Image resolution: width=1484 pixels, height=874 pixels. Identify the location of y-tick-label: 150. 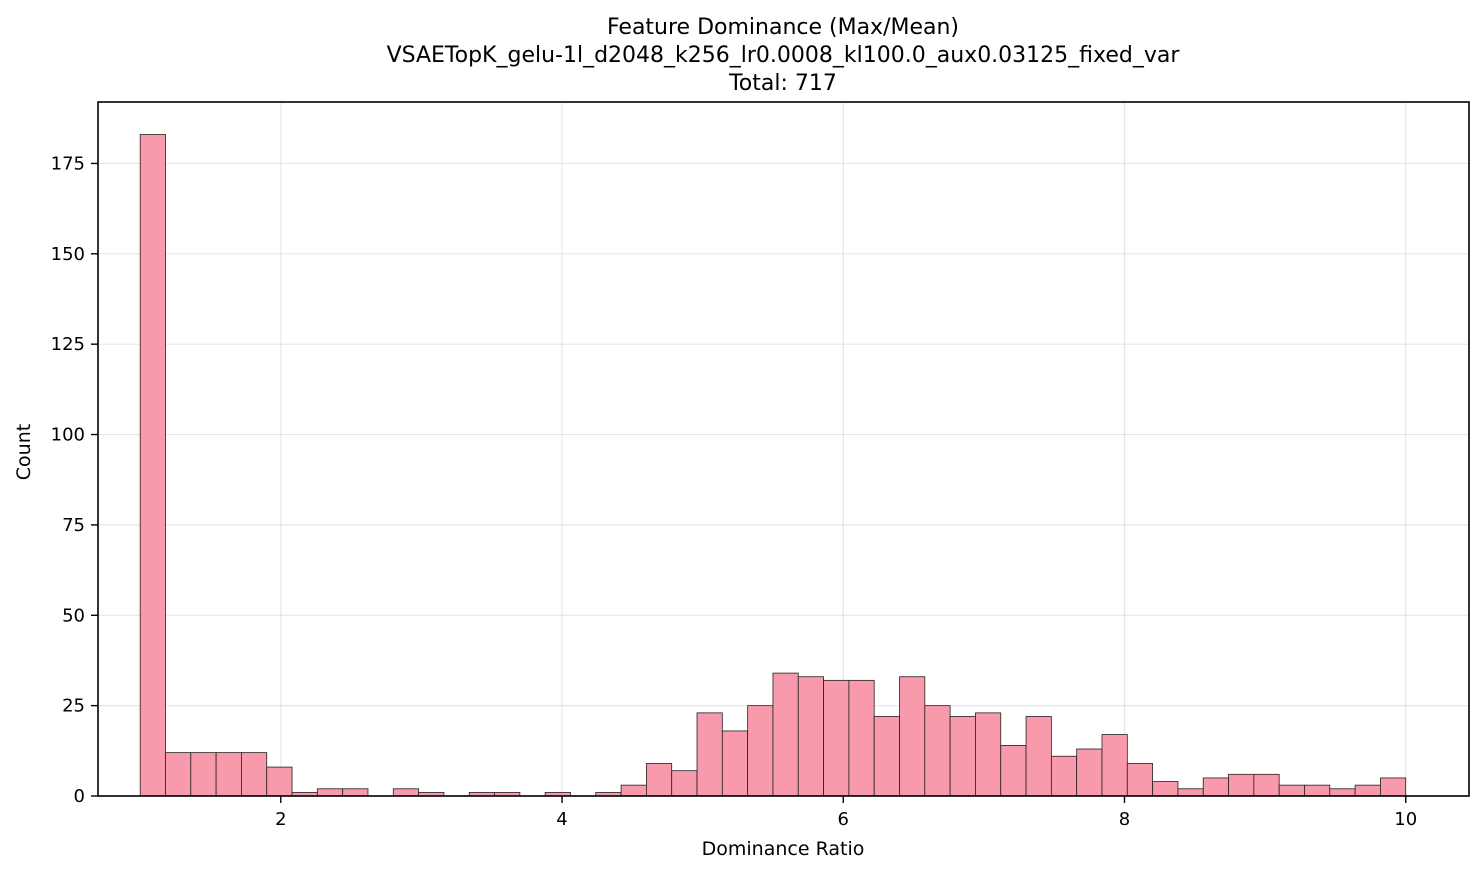
(68, 254).